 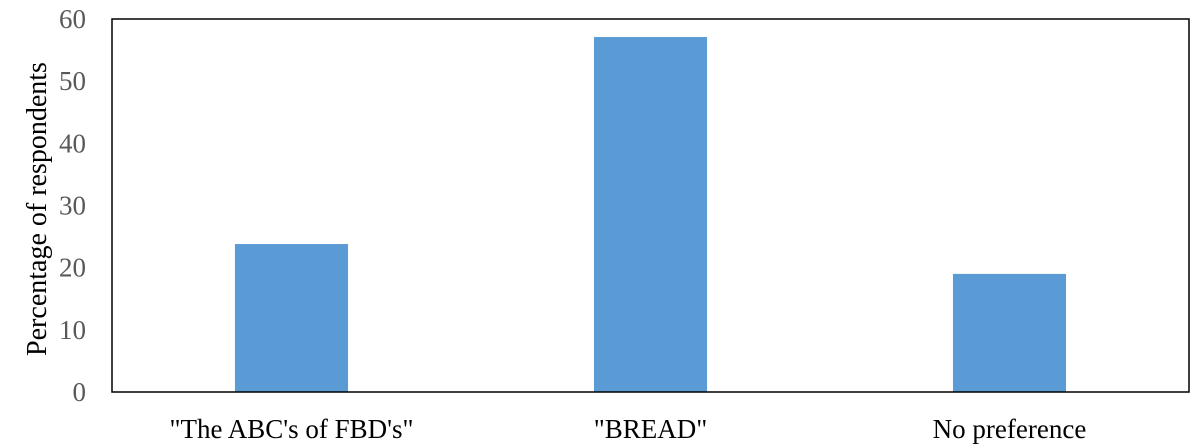 What do you see at coordinates (80, 392) in the screenshot?
I see `y-tick-label: 0` at bounding box center [80, 392].